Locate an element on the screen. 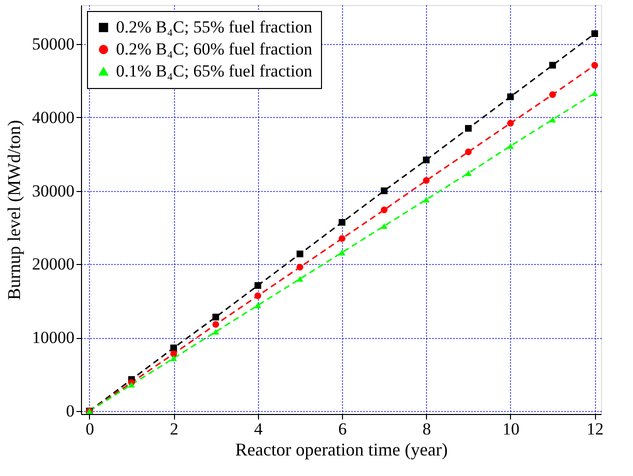  x-tick-label: 2 is located at coordinates (174, 429).